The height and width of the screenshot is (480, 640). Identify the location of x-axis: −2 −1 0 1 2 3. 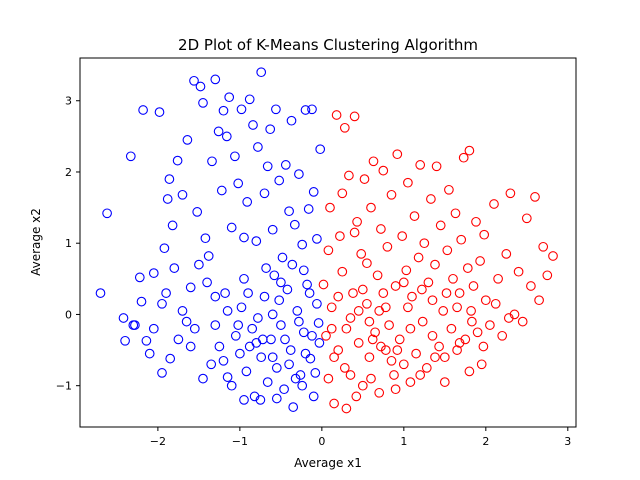
(360, 437).